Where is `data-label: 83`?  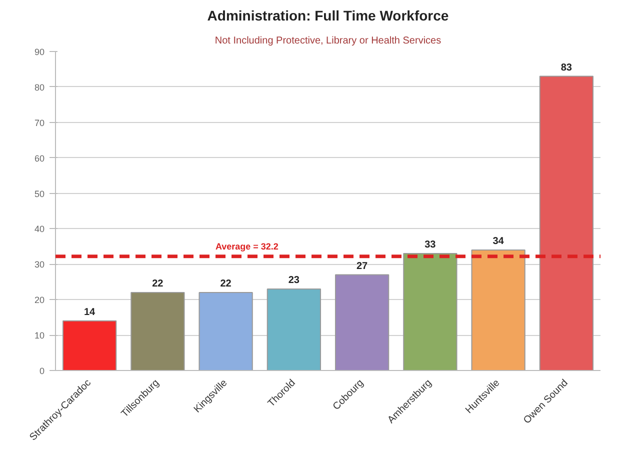 data-label: 83 is located at coordinates (566, 68).